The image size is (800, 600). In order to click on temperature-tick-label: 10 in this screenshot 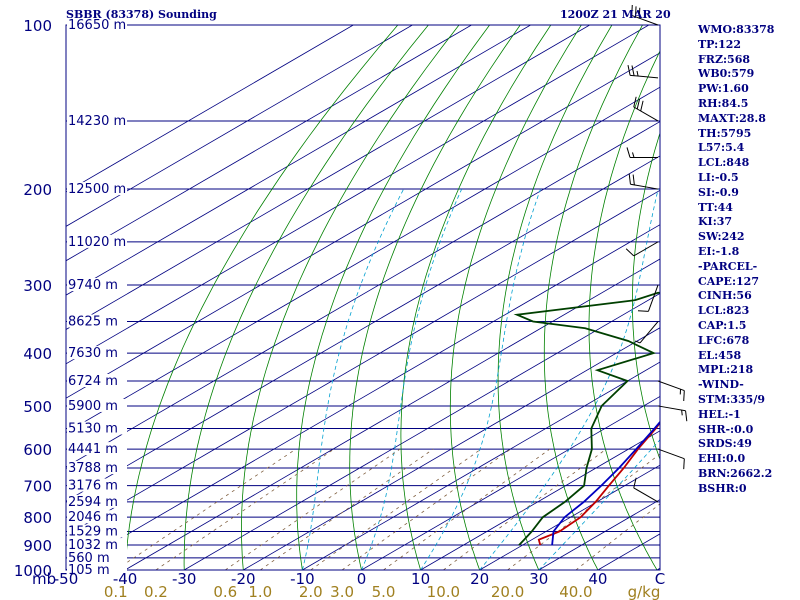, I will do `click(420, 579)`.